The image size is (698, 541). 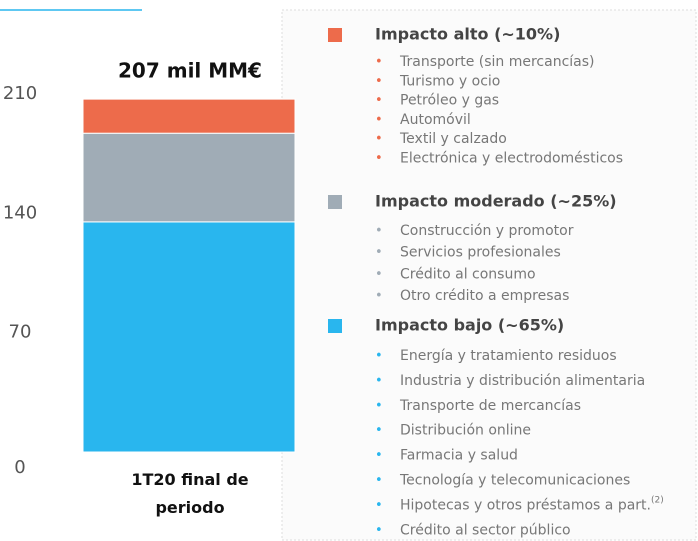 What do you see at coordinates (508, 356) in the screenshot?
I see `legend-item: Energía y tratamiento residuos` at bounding box center [508, 356].